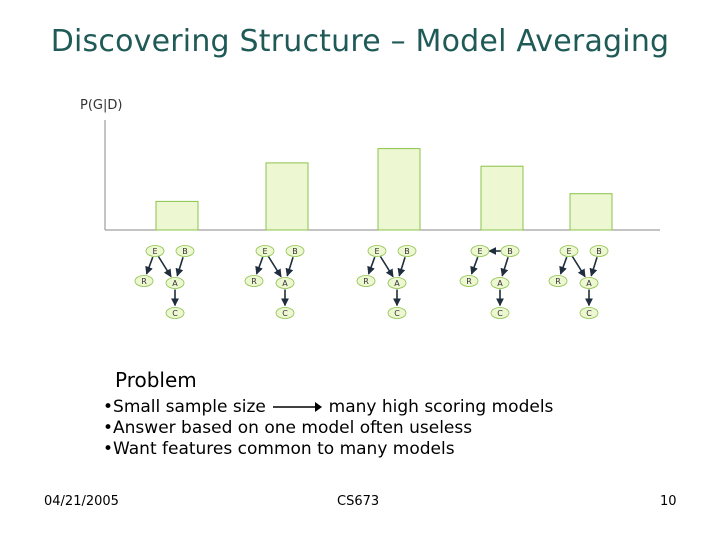 The image size is (720, 540). I want to click on slide-title: Discovering Structure – Model Averaging, so click(360, 41).